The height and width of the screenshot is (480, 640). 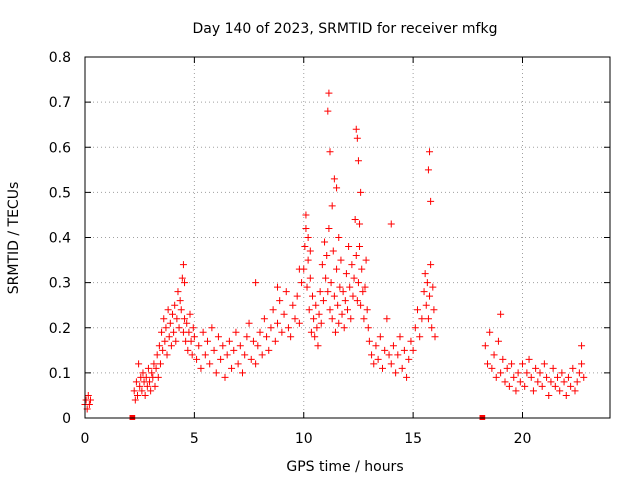 I want to click on x-tick-label: 5, so click(x=194, y=439).